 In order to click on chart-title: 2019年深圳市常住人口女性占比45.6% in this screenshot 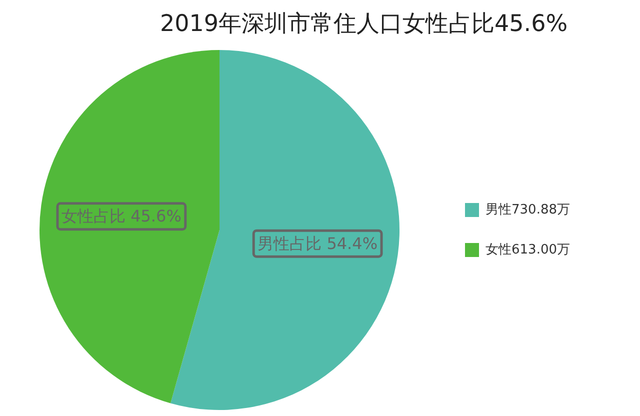, I will do `click(364, 24)`.